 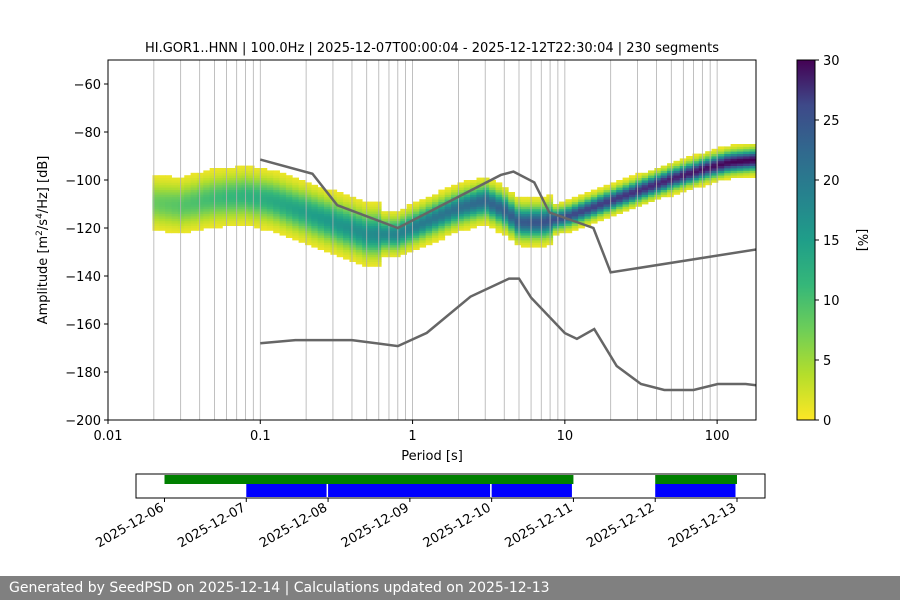 I want to click on y-tick-label: −140, so click(x=83, y=277).